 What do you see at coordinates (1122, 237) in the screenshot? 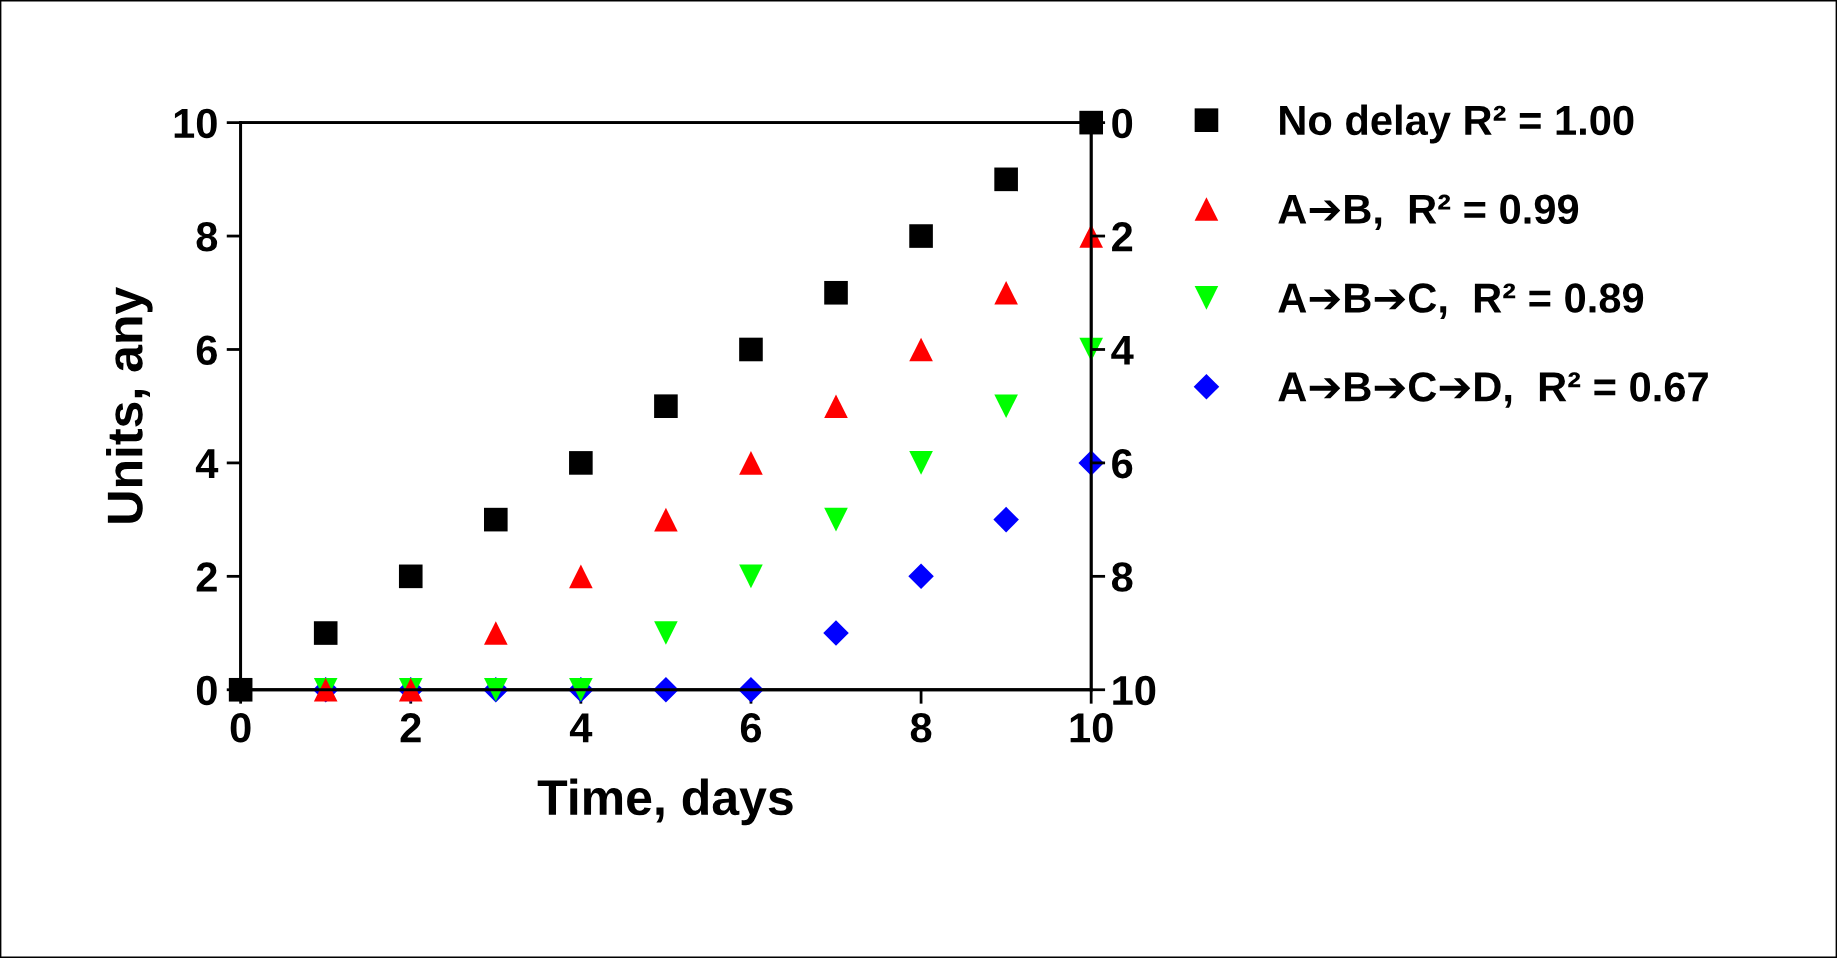
I see `y2-tick-label: 2` at bounding box center [1122, 237].